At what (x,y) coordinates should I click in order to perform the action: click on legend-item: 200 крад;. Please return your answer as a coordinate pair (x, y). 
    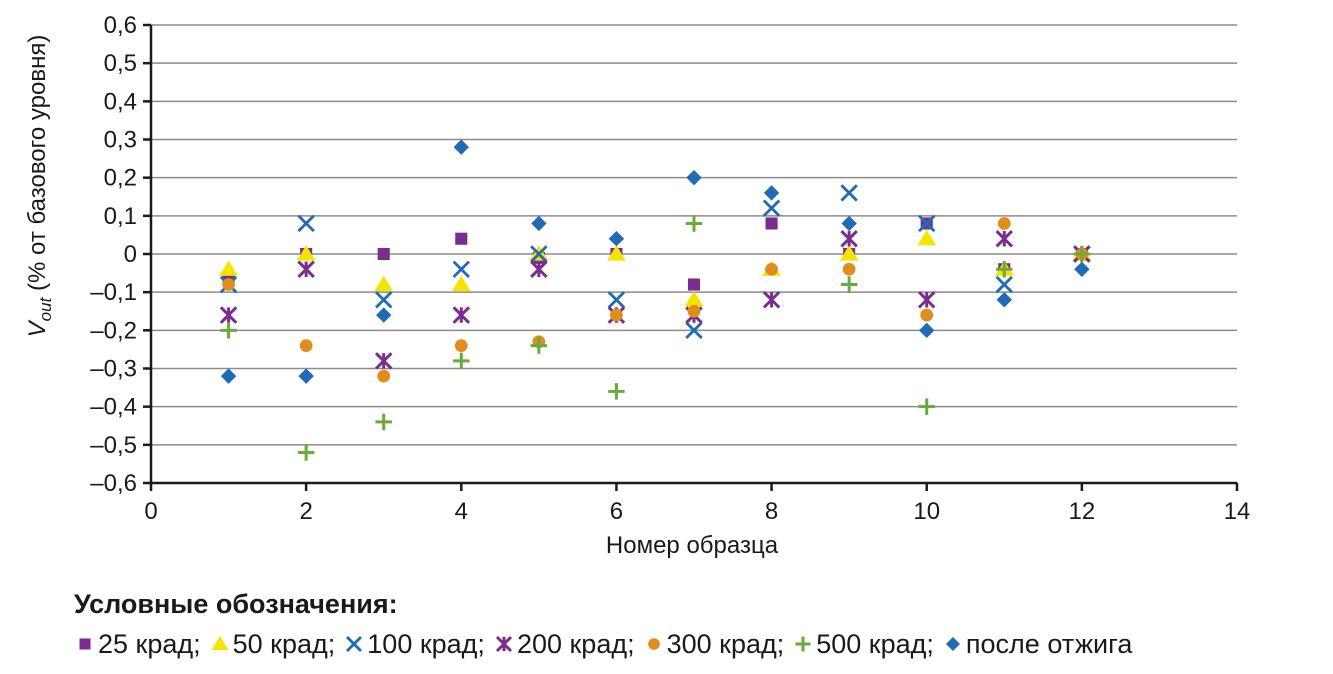
    Looking at the image, I should click on (564, 644).